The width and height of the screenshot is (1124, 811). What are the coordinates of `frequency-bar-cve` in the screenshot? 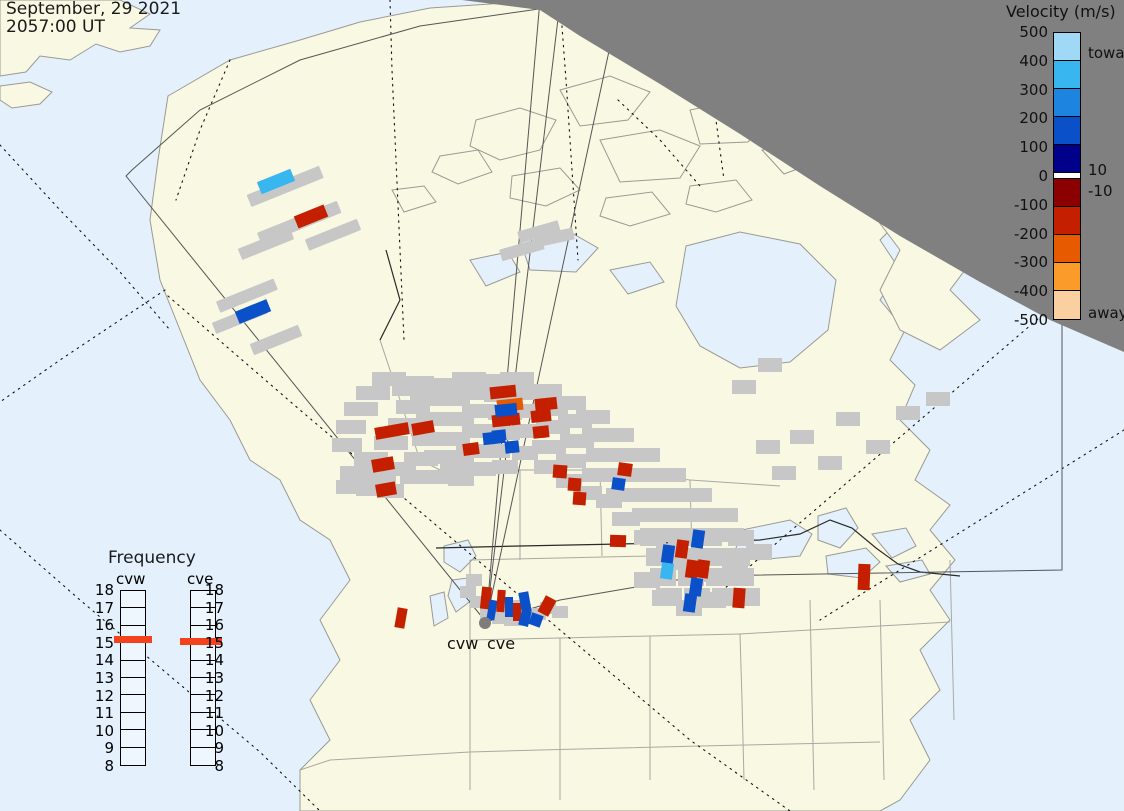 It's located at (203, 678).